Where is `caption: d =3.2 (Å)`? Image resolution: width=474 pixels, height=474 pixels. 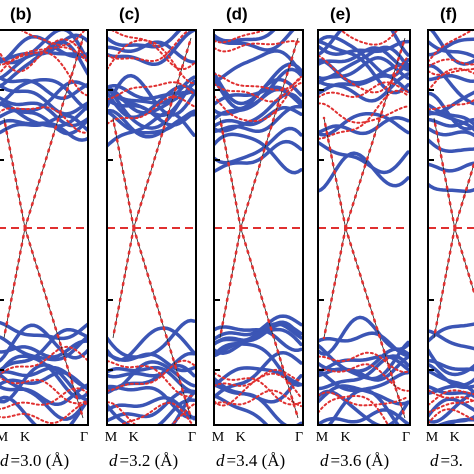
caption: d =3.2 (Å) is located at coordinates (143, 460).